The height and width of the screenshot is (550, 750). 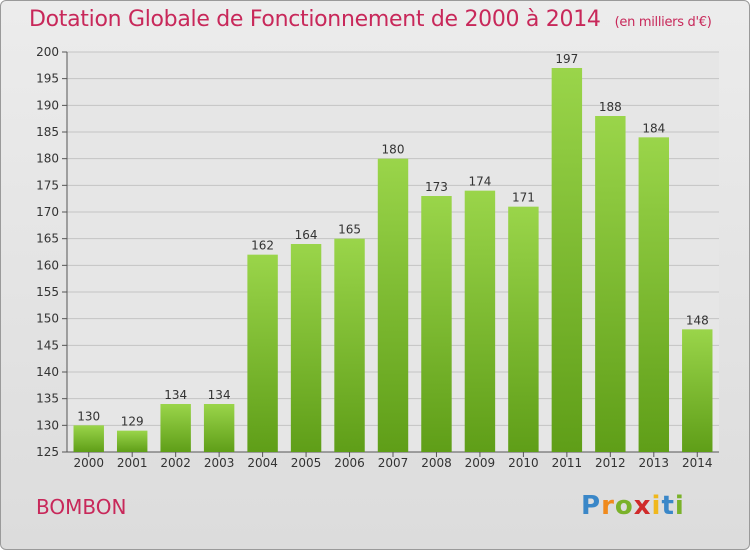 I want to click on bar-value-label: 162, so click(x=262, y=246).